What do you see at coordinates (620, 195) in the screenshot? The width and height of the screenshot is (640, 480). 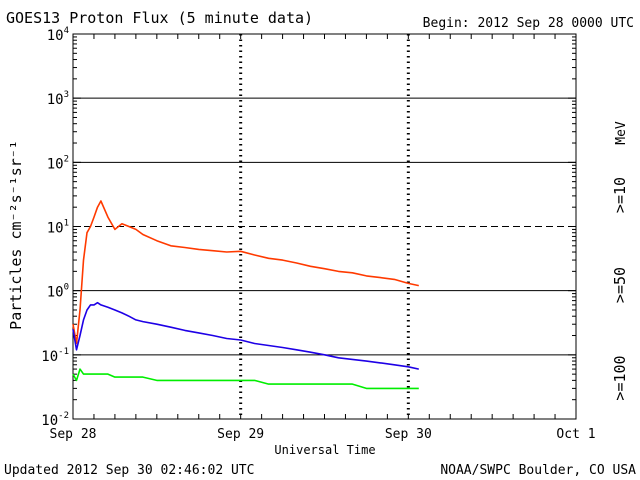 I see `legend-label: >=10` at bounding box center [620, 195].